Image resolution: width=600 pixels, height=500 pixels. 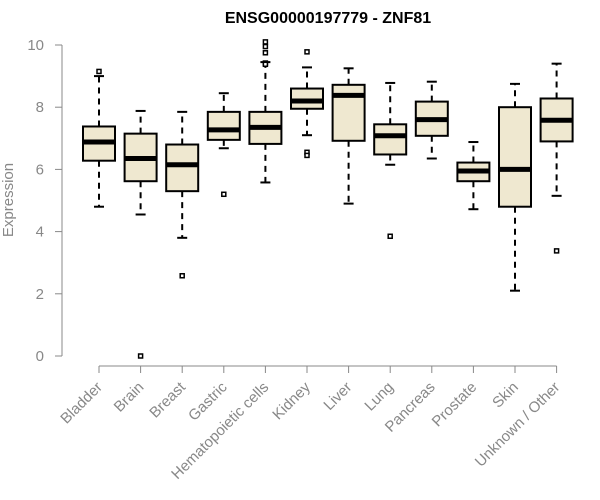 What do you see at coordinates (81, 403) in the screenshot?
I see `x-tick-label: Bladder` at bounding box center [81, 403].